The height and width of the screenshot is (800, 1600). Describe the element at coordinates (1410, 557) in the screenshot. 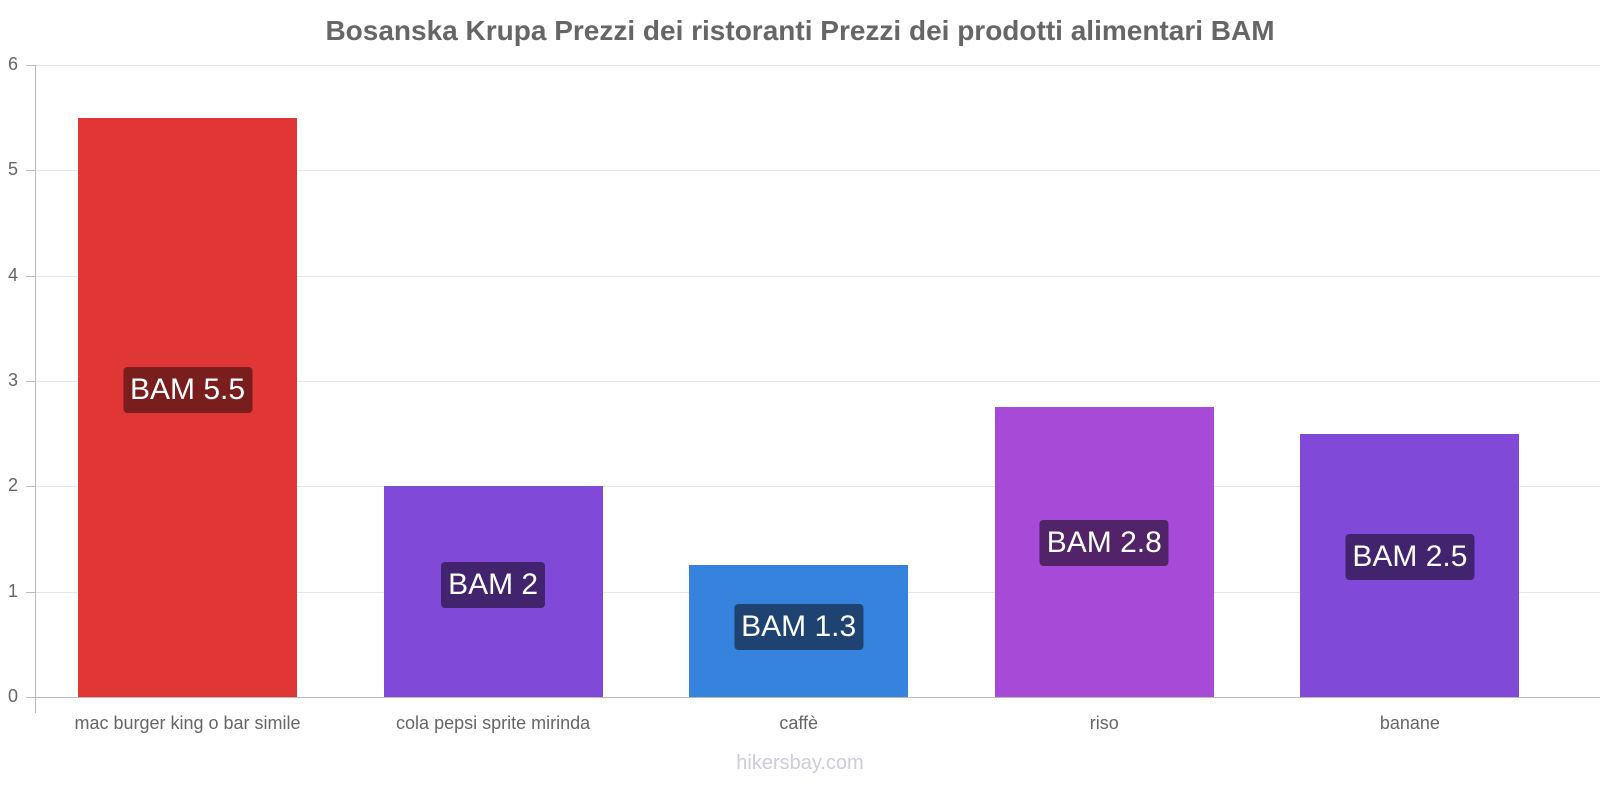

I see `bar-value-label: BAM 2.5` at that location.